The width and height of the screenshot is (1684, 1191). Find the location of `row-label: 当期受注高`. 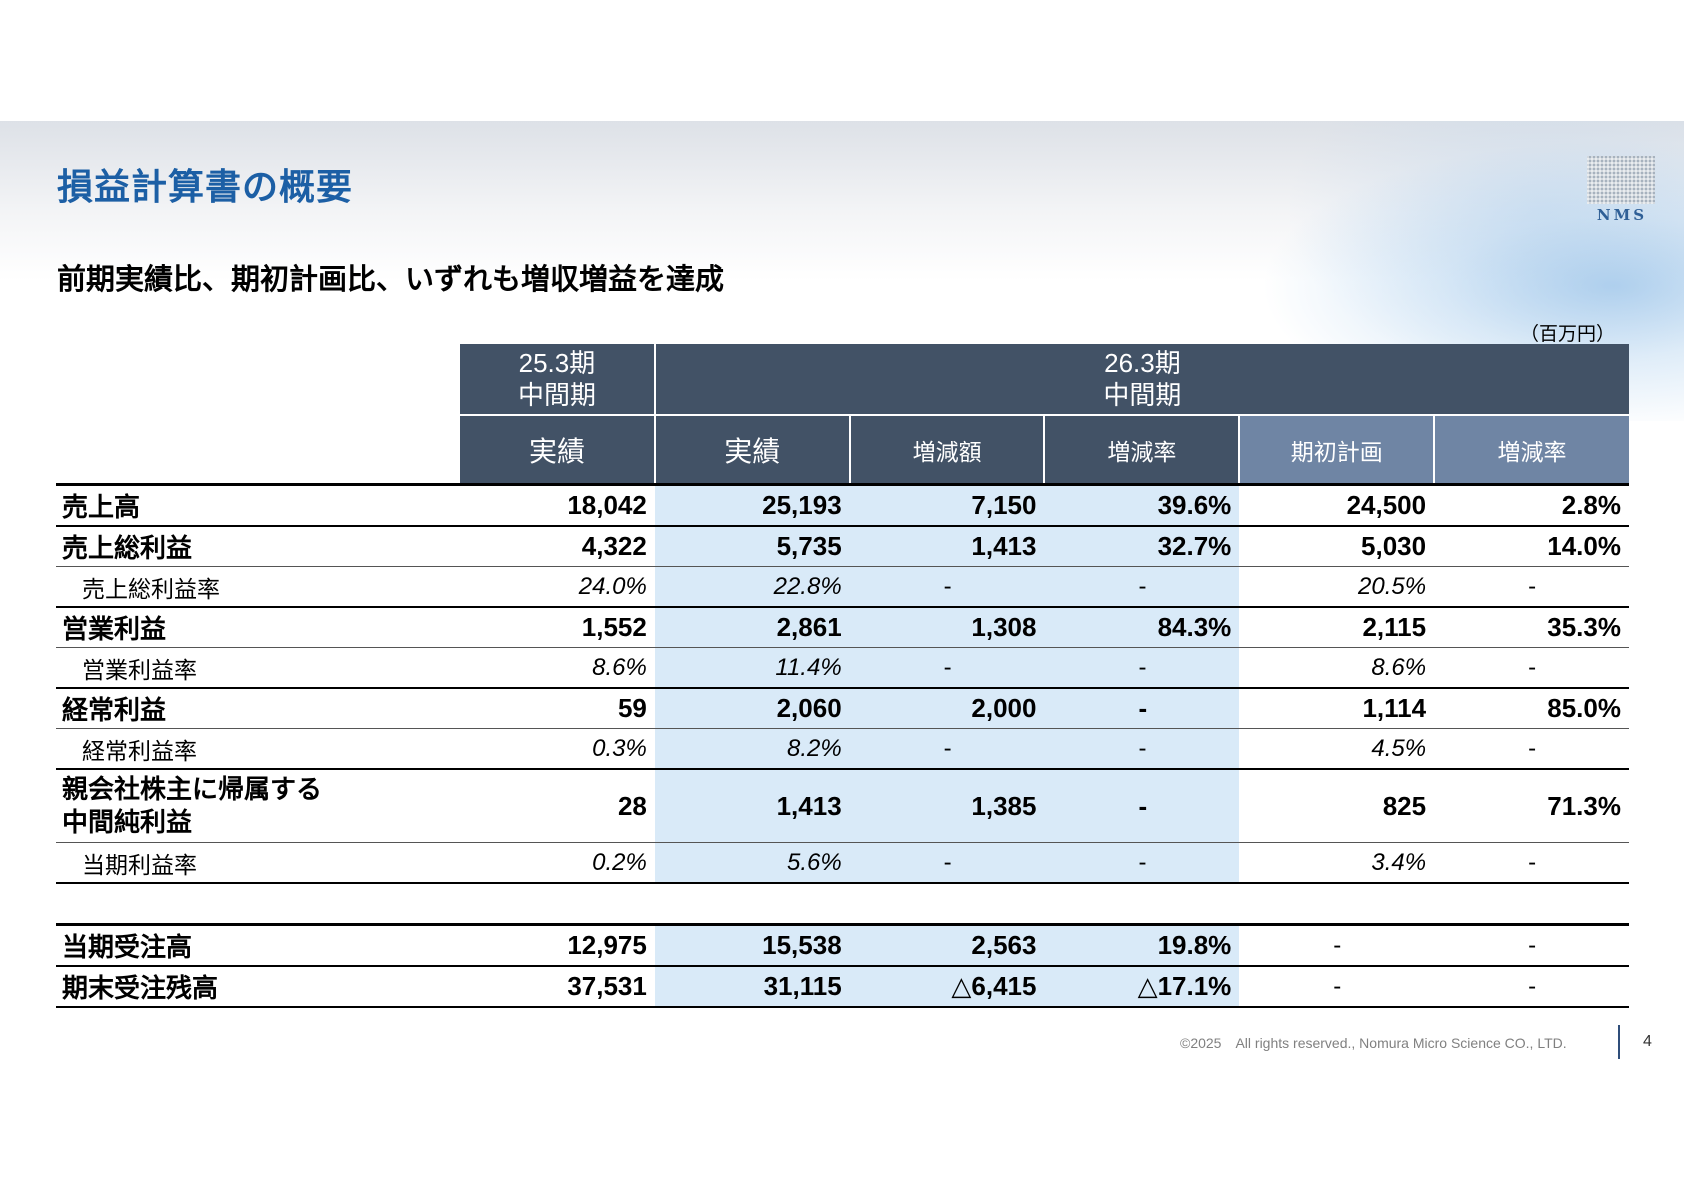

row-label: 当期受注高 is located at coordinates (258, 944).